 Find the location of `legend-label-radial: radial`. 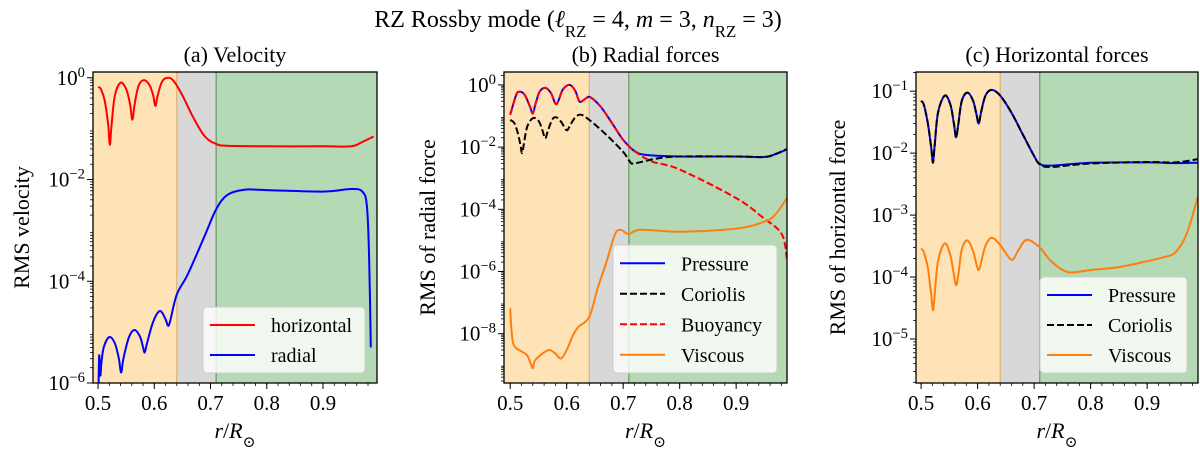

legend-label-radial: radial is located at coordinates (294, 356).